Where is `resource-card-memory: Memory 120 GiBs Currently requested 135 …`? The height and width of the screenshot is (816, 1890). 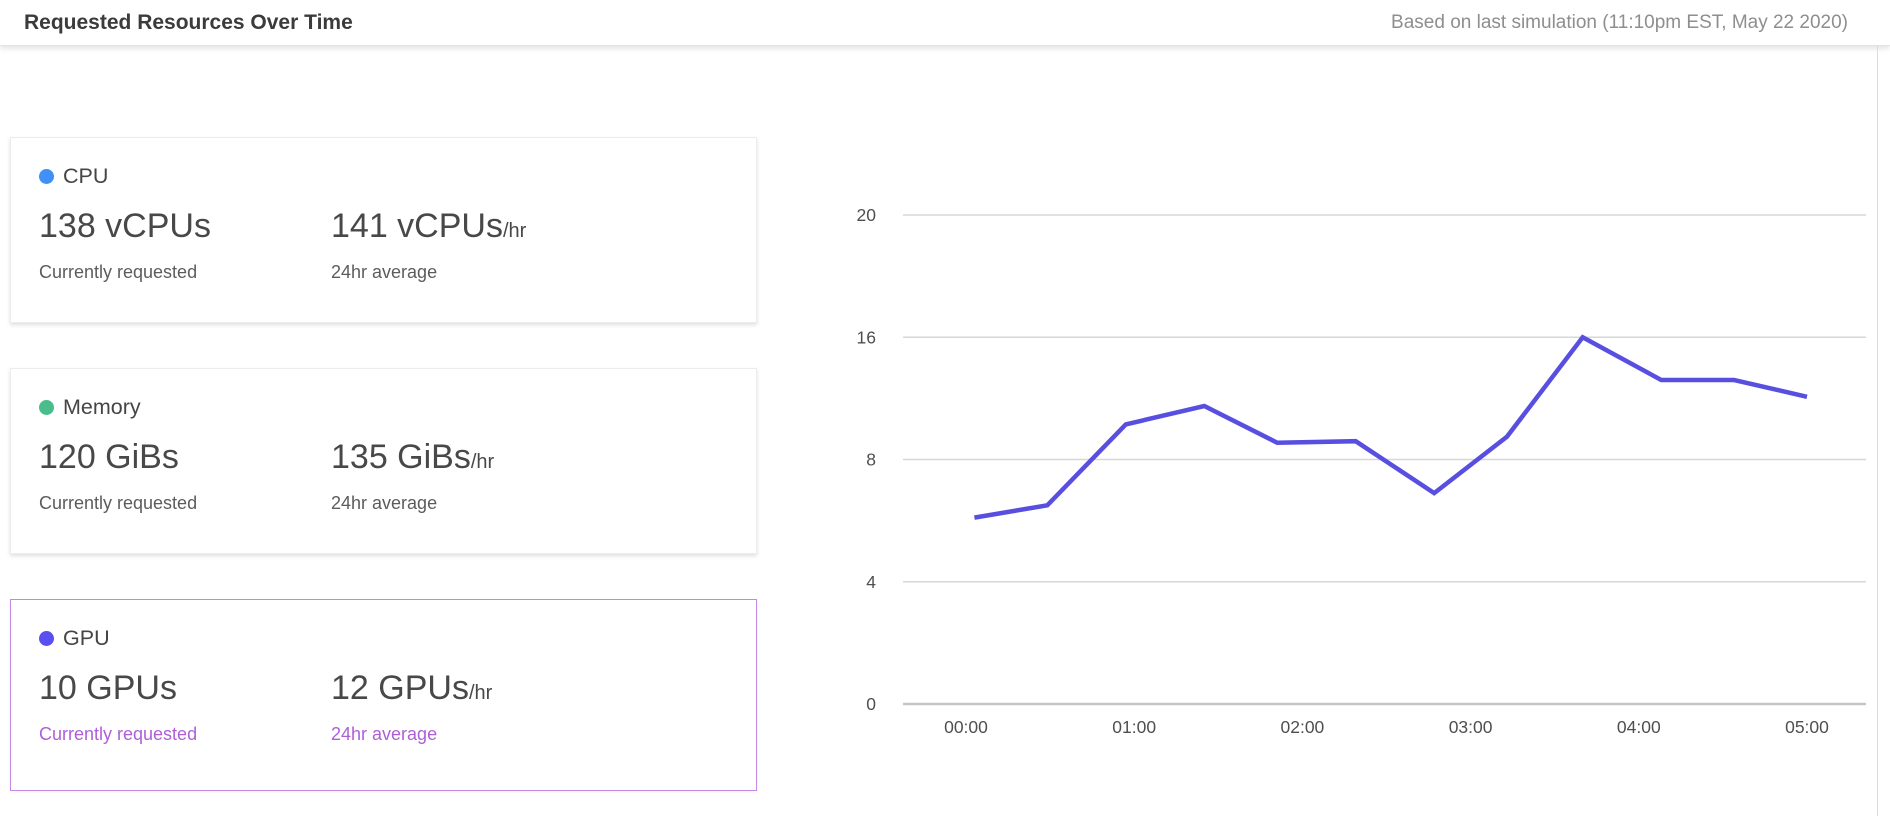
resource-card-memory: Memory 120 GiBs Currently requested 135 … is located at coordinates (383, 461).